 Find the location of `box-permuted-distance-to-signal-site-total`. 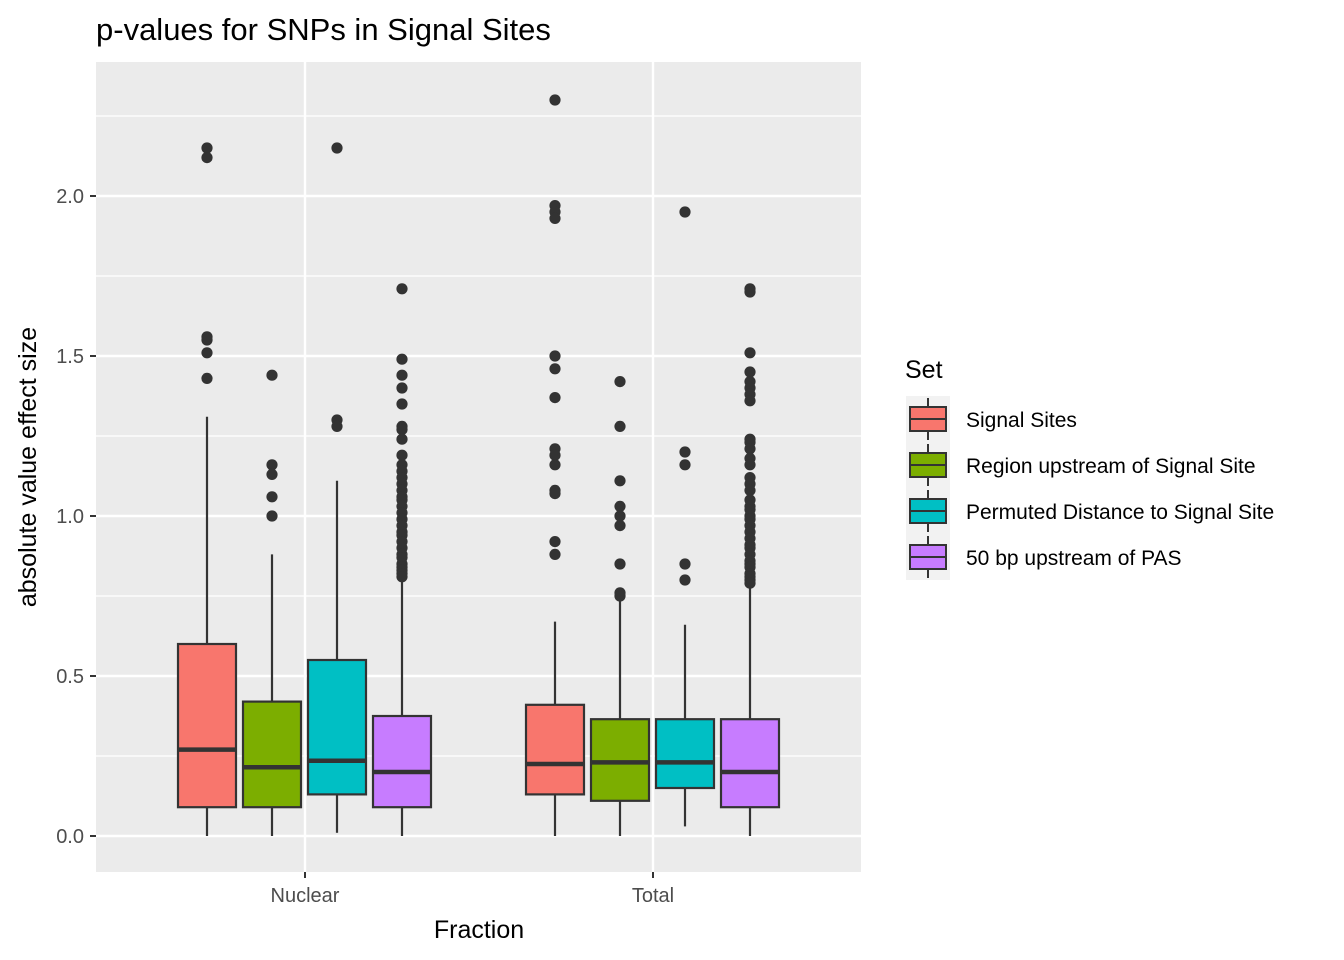

box-permuted-distance-to-signal-site-total is located at coordinates (685, 516).